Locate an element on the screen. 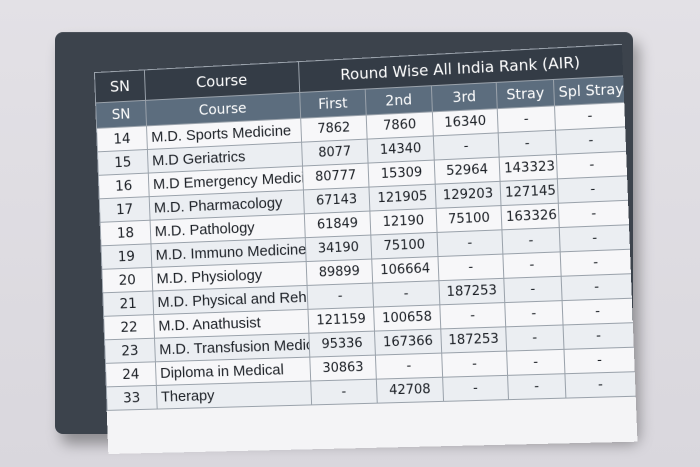 The width and height of the screenshot is (700, 467). cell-2nd: 7860 is located at coordinates (400, 125).